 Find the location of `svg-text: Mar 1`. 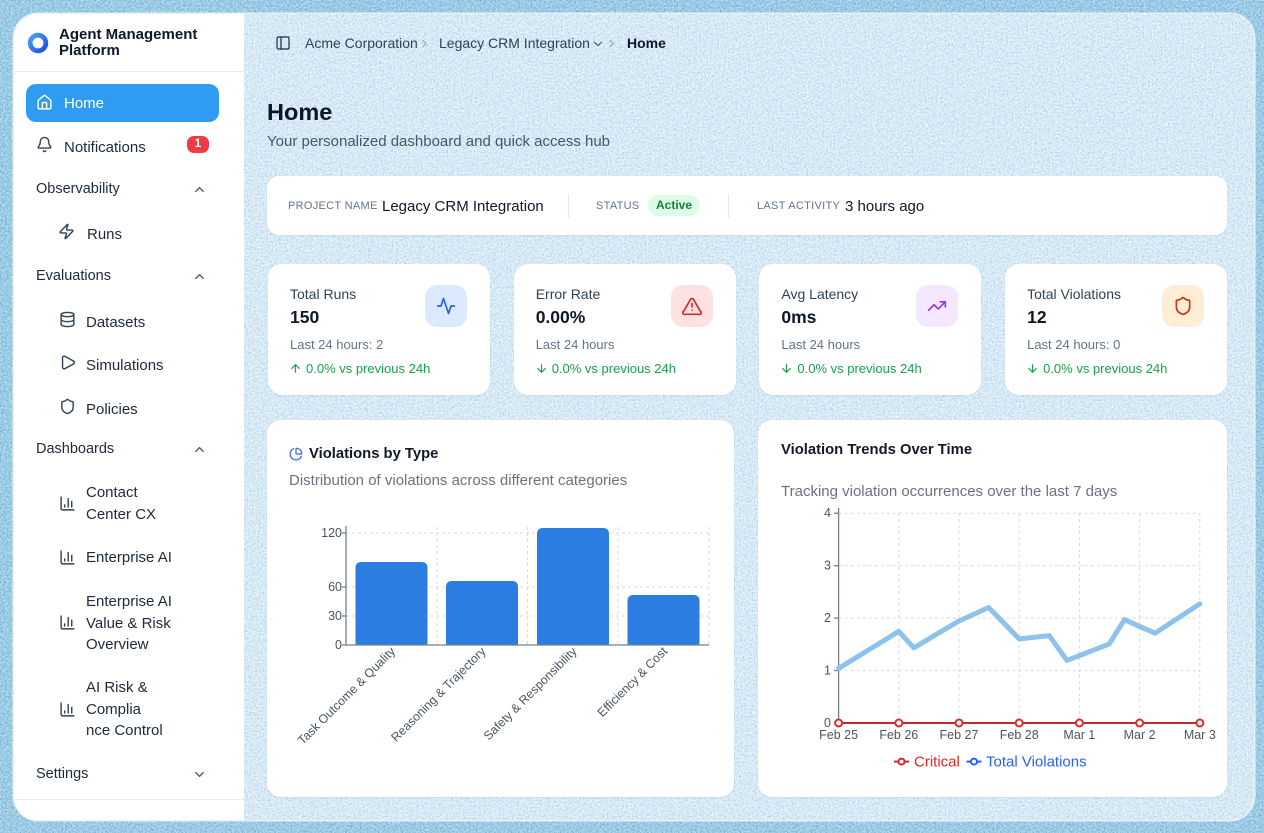

svg-text: Mar 1 is located at coordinates (1079, 735).